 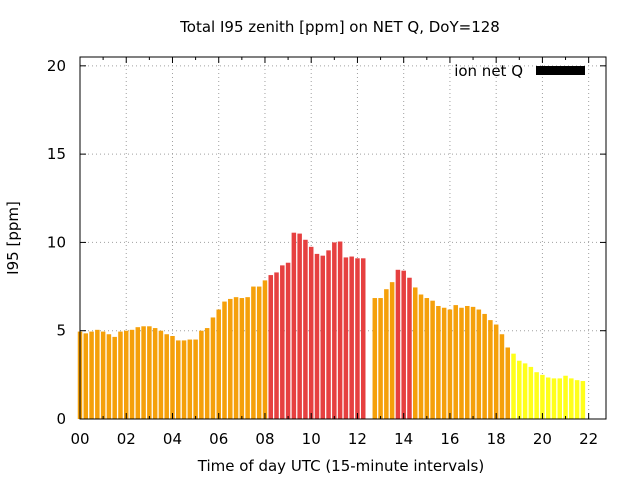 I want to click on y-axis-label: I95 [ppm], so click(x=13, y=238).